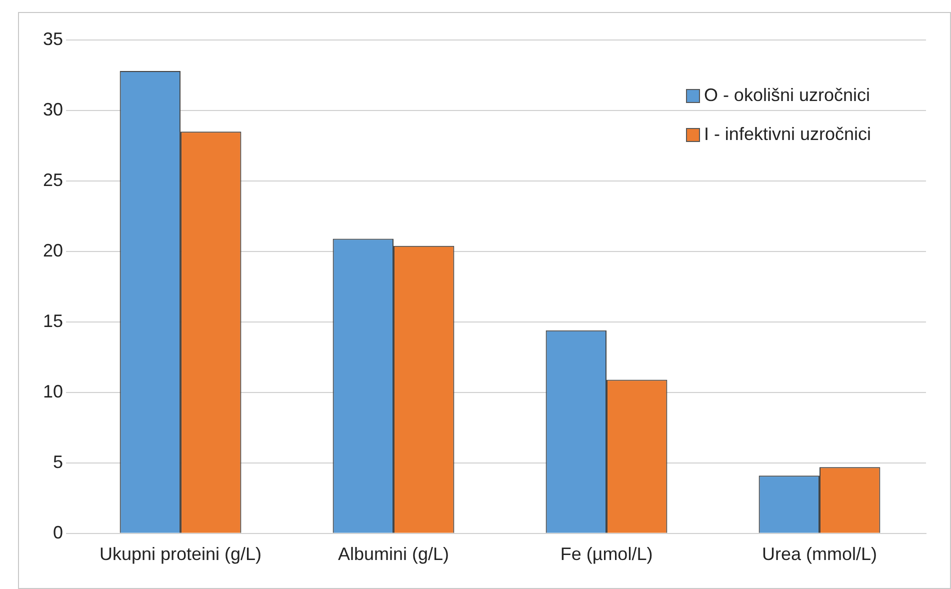 This screenshot has width=951, height=589. What do you see at coordinates (787, 134) in the screenshot?
I see `legend-label: I - infektivni uzročnici` at bounding box center [787, 134].